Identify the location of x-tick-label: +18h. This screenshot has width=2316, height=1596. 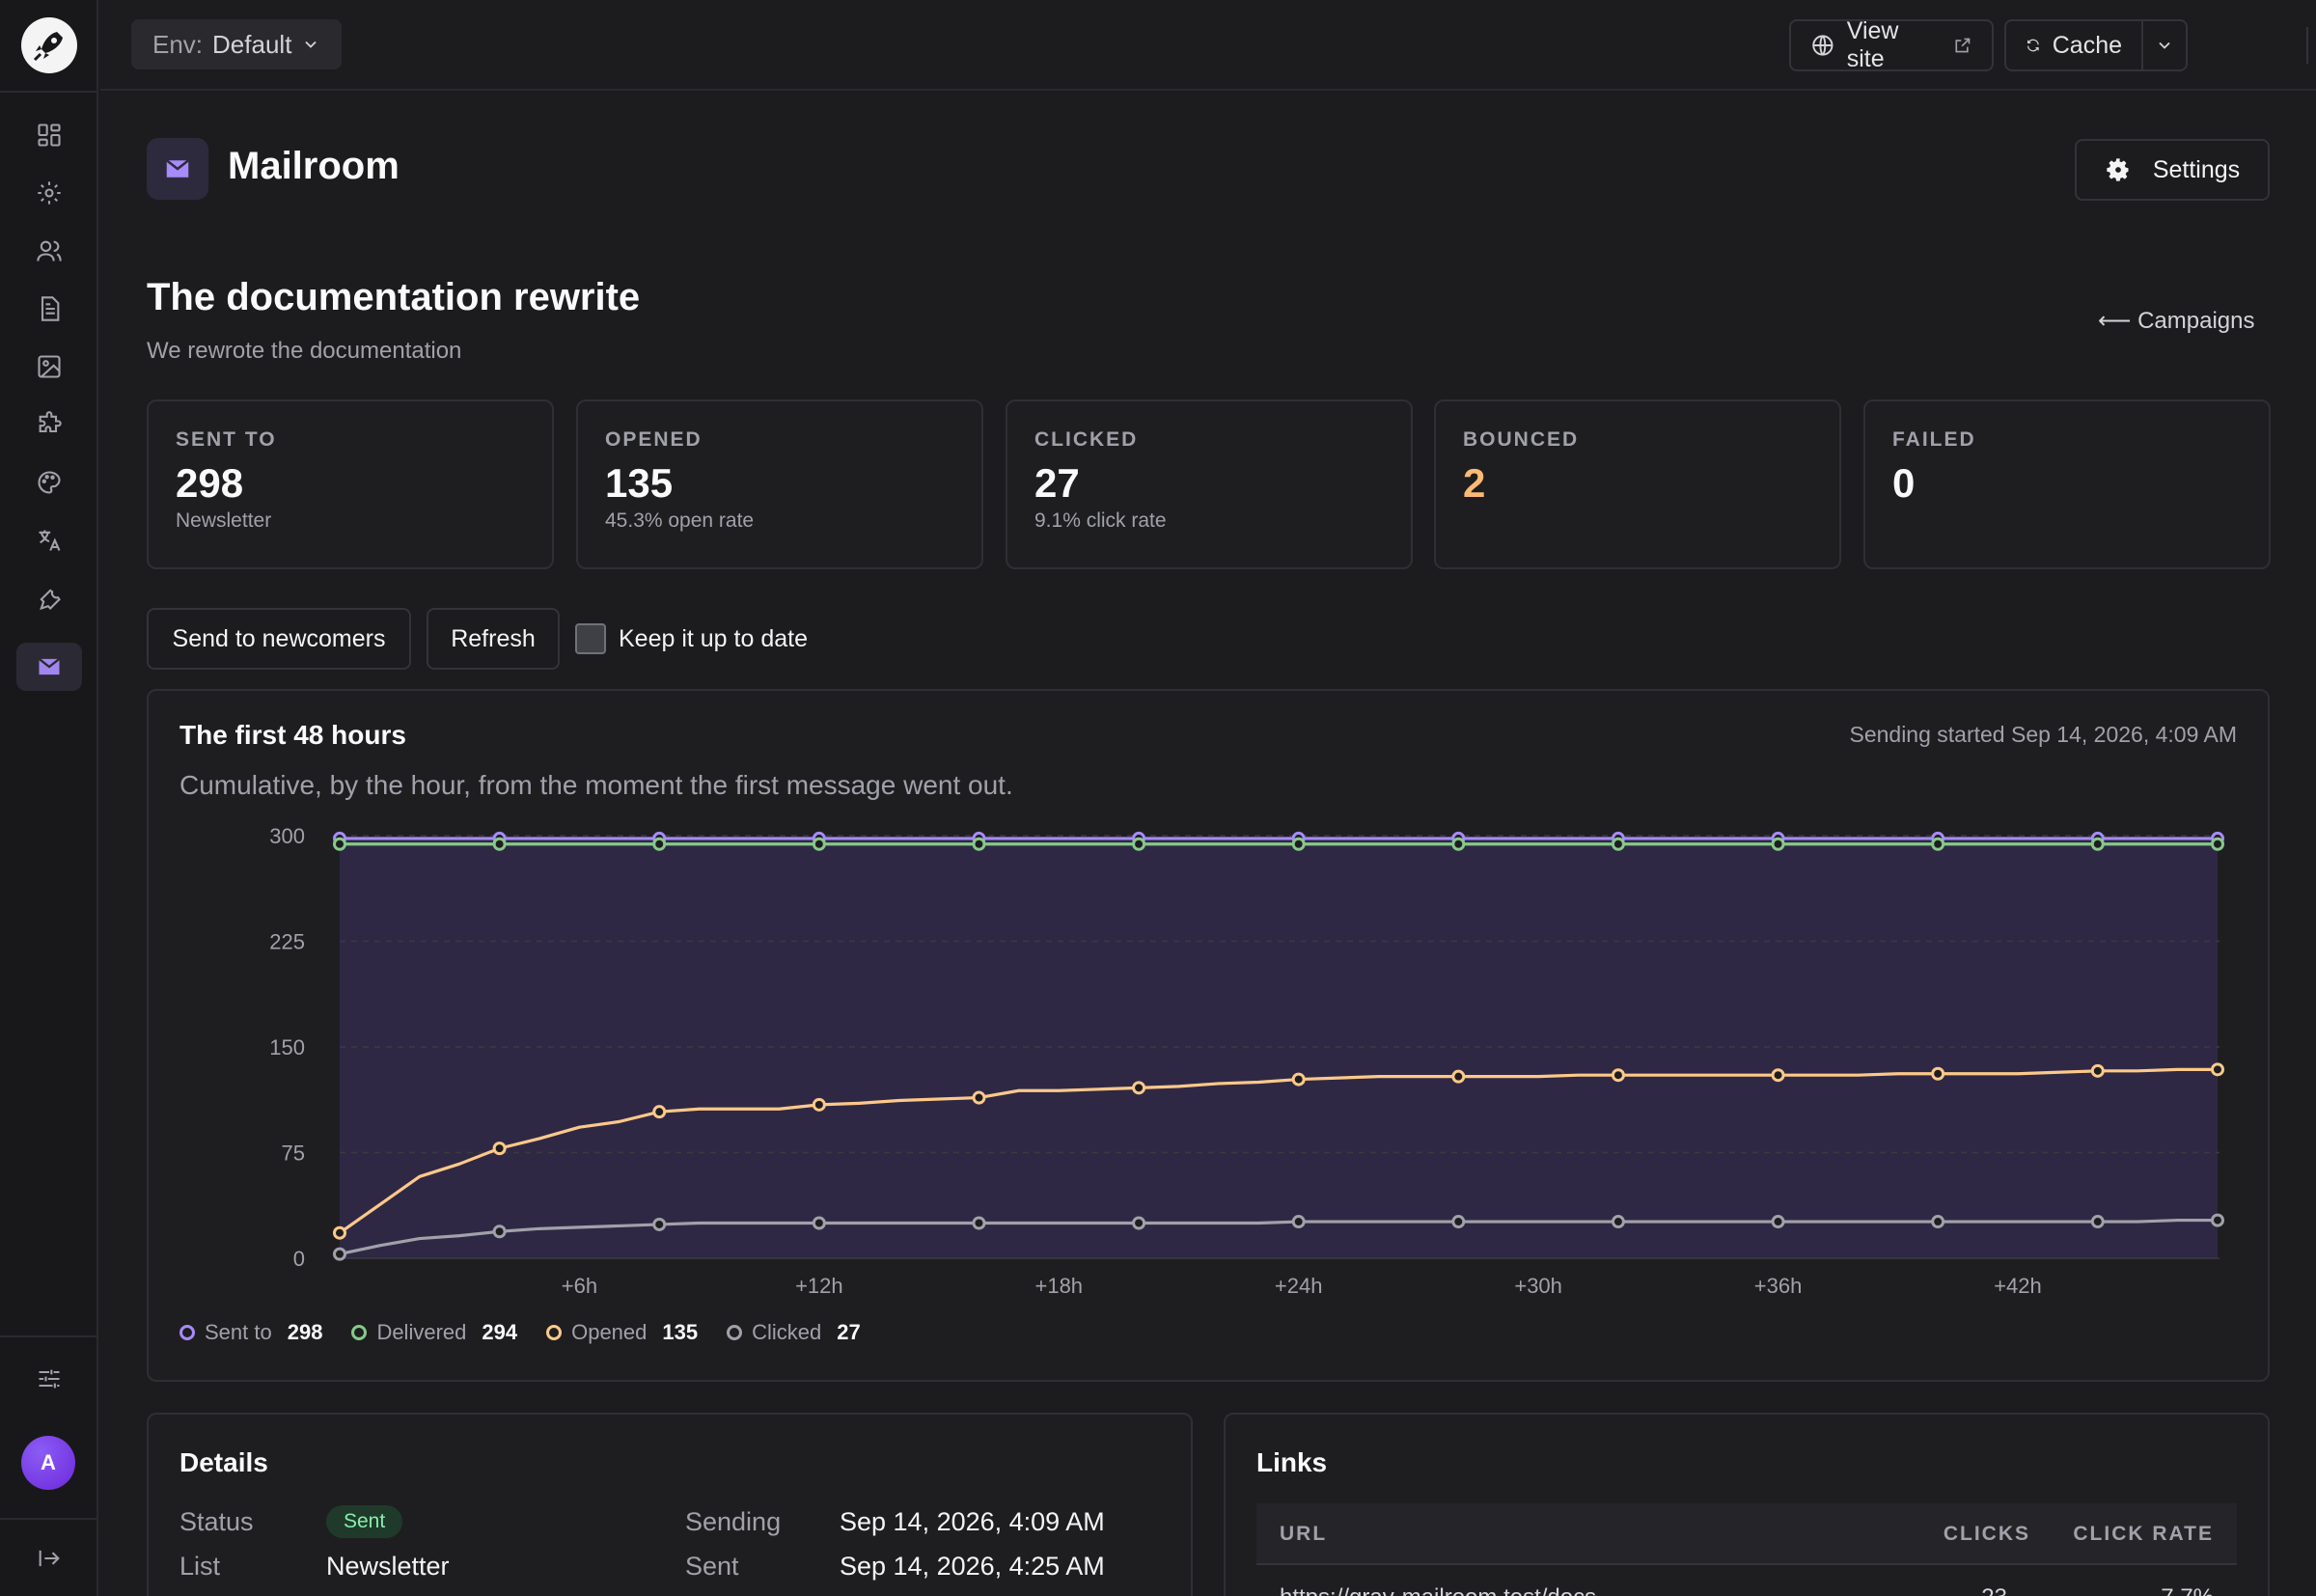
(1058, 1286).